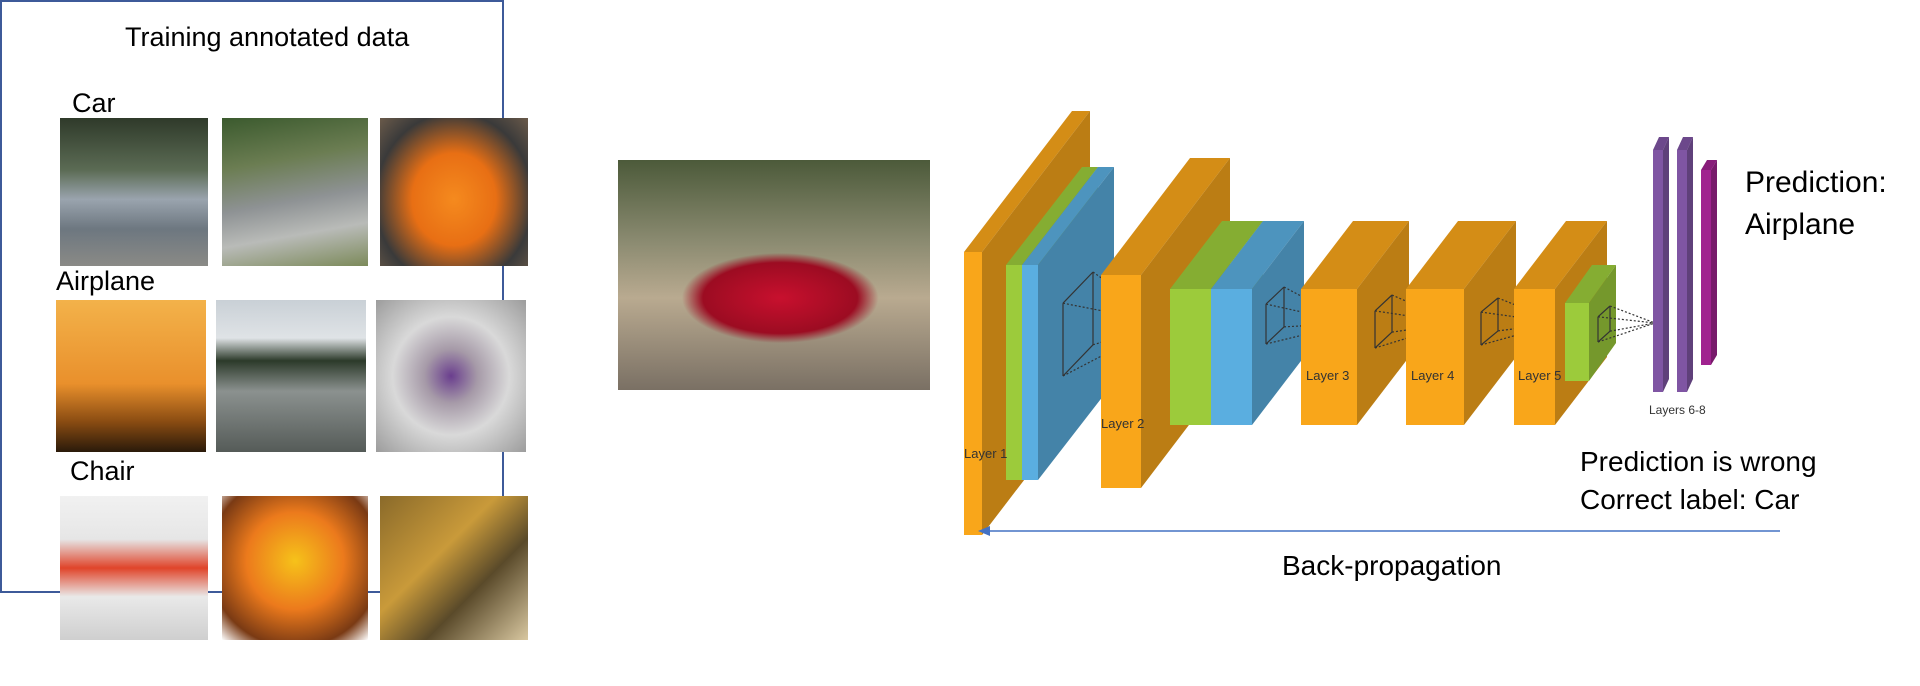 The width and height of the screenshot is (1920, 686). What do you see at coordinates (1709, 165) in the screenshot?
I see `layer-8-output-top` at bounding box center [1709, 165].